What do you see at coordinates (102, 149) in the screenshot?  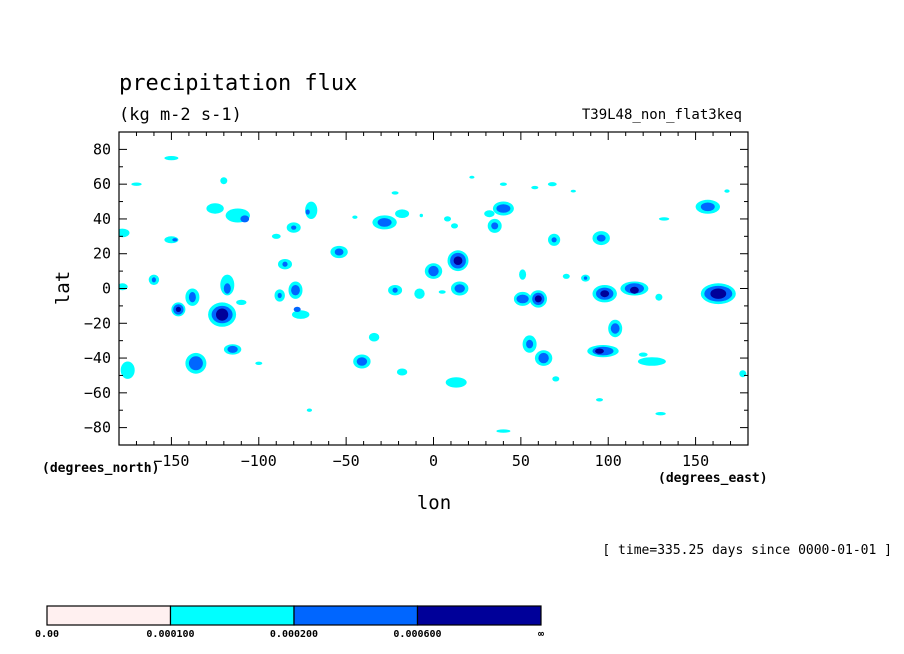 I see `y-tick-label: 80` at bounding box center [102, 149].